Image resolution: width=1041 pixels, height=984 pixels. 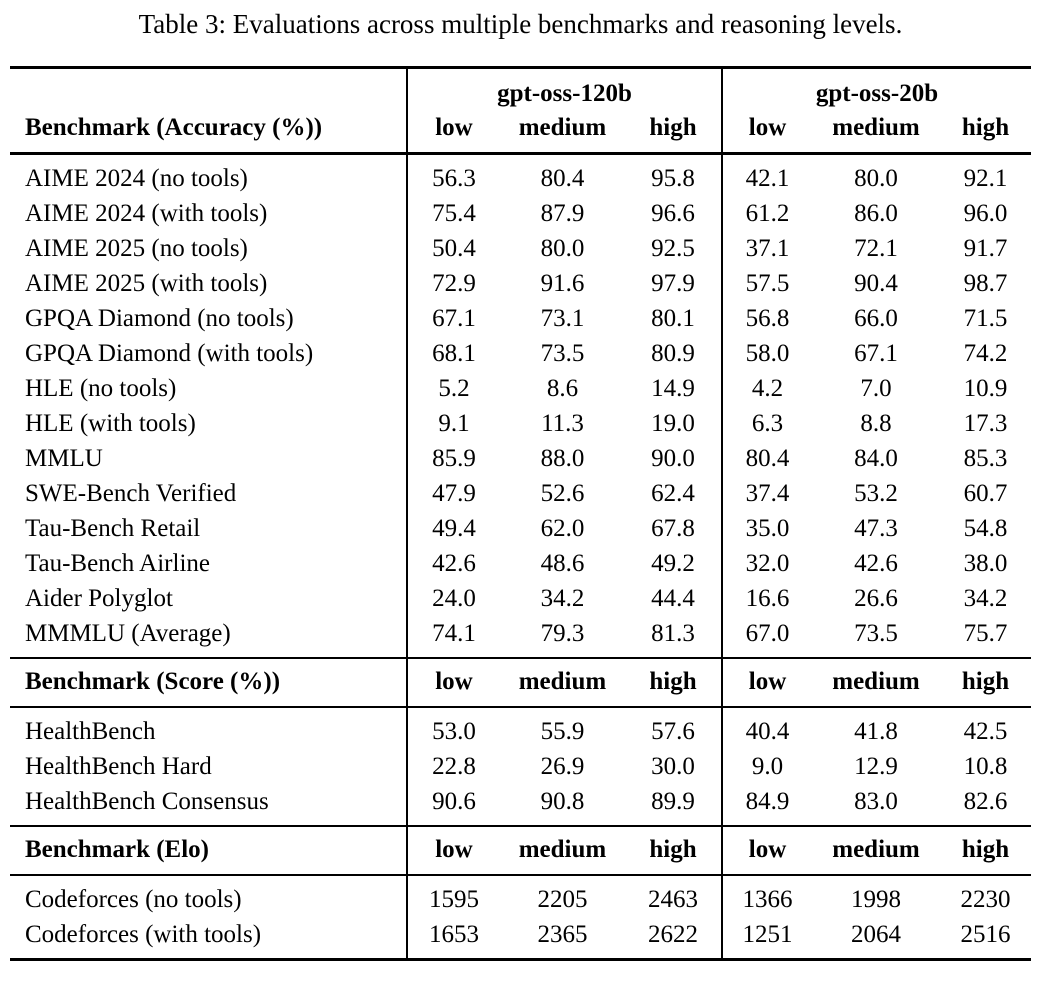 I want to click on section-header-elo: Benchmark (Elo), so click(x=208, y=850).